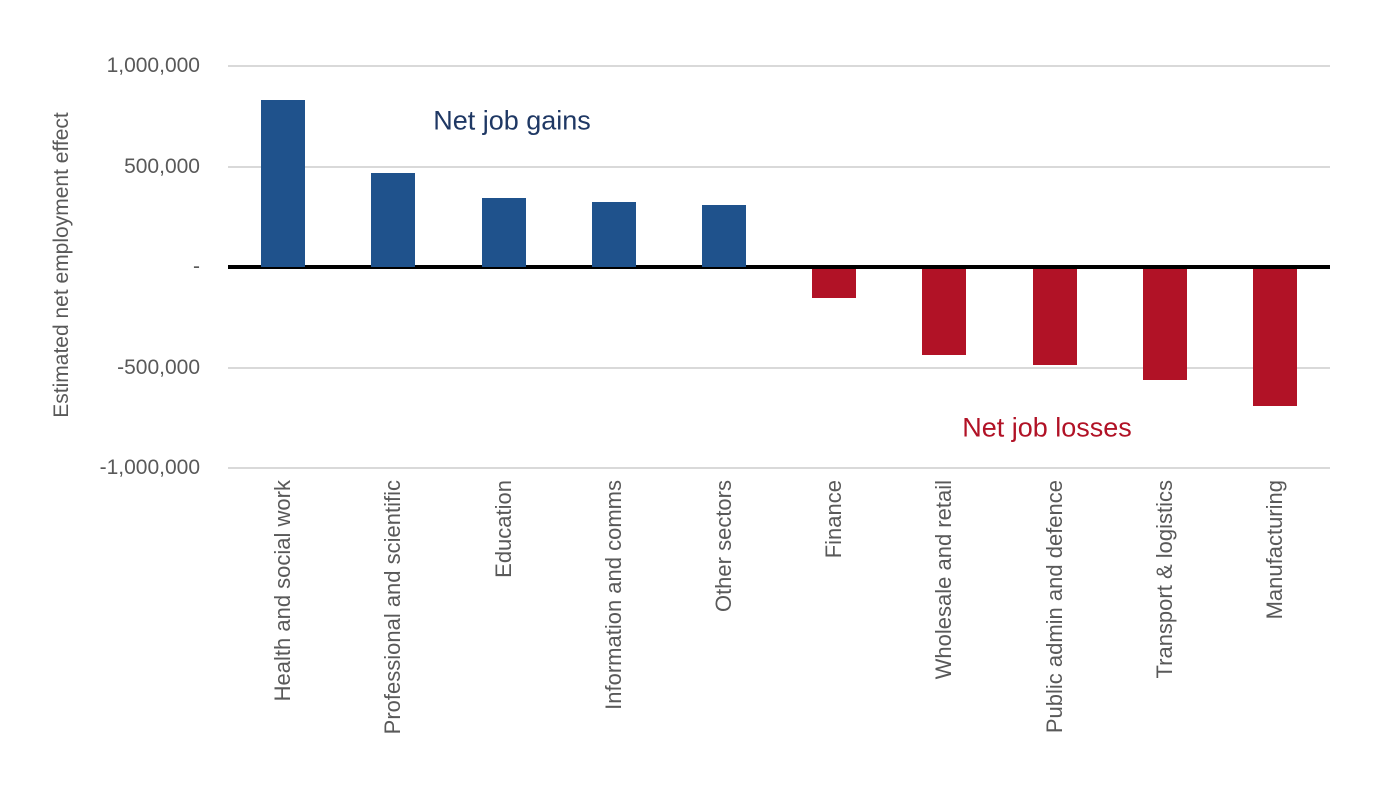  I want to click on y-tick-label: 1,000,000, so click(153, 65).